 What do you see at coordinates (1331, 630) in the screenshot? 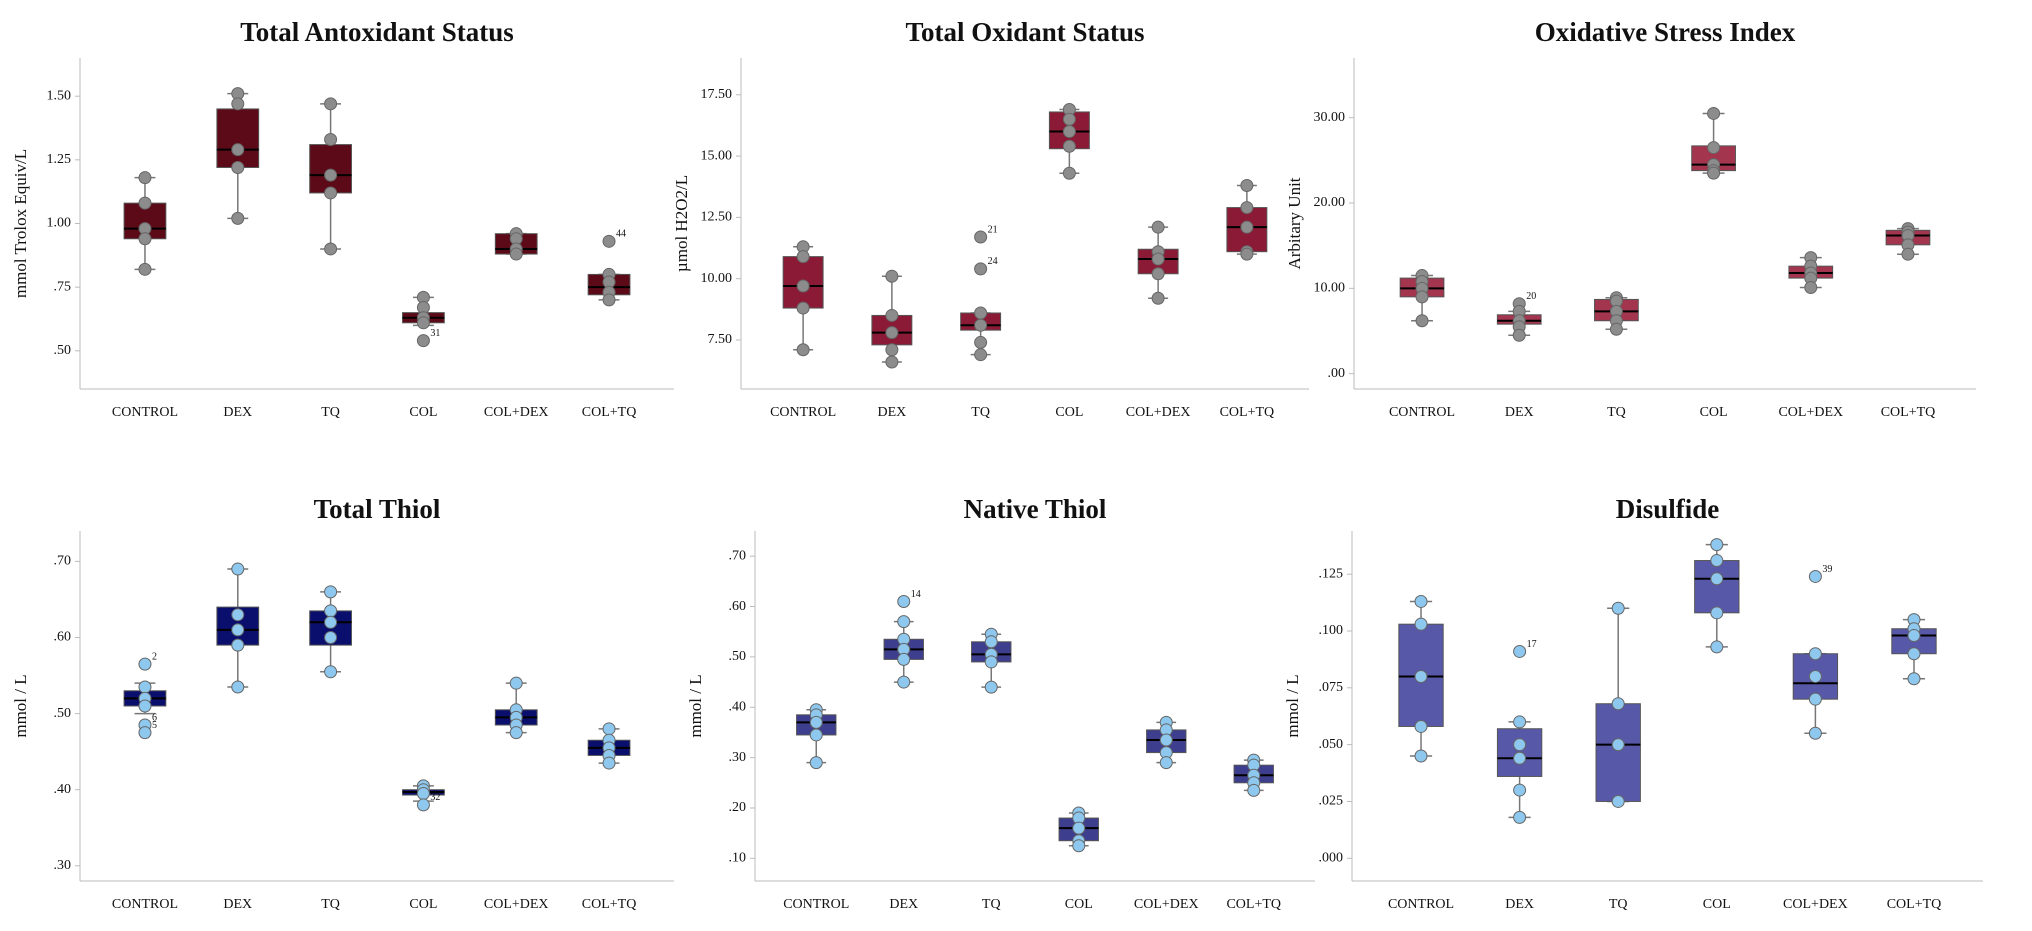
I see `y-tick-label: .100` at bounding box center [1331, 630].